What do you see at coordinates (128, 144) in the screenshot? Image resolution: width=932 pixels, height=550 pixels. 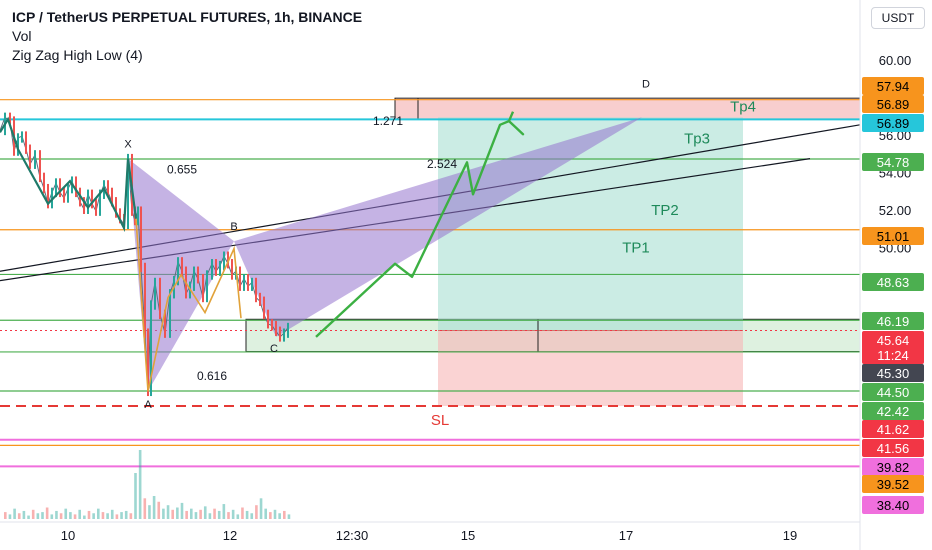 I see `annotation-x: X` at bounding box center [128, 144].